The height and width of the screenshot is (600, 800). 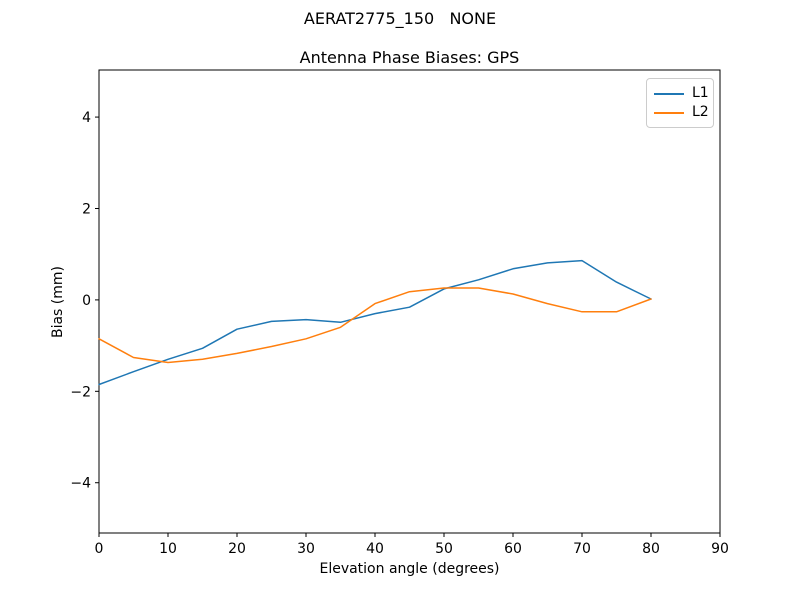 I want to click on x-tick-label: 20, so click(x=237, y=549).